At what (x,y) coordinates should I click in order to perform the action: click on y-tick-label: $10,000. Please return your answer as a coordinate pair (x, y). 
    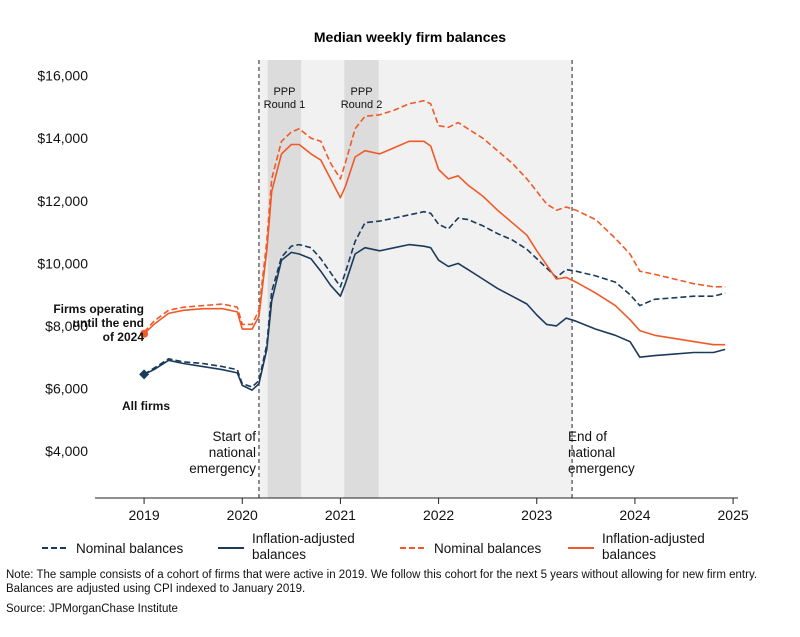
    Looking at the image, I should click on (62, 263).